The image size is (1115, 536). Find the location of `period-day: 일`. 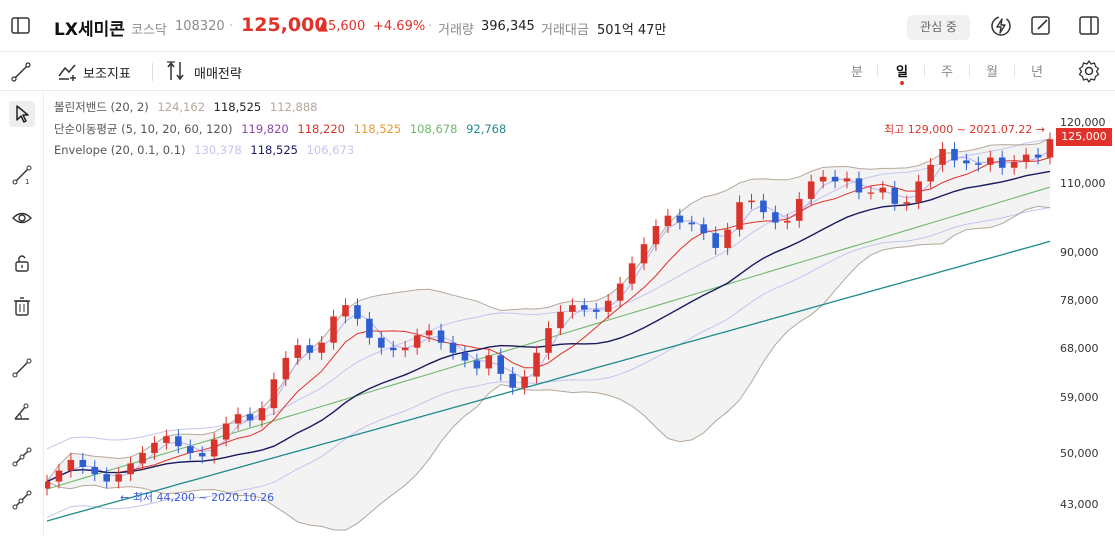

period-day: 일 is located at coordinates (902, 72).